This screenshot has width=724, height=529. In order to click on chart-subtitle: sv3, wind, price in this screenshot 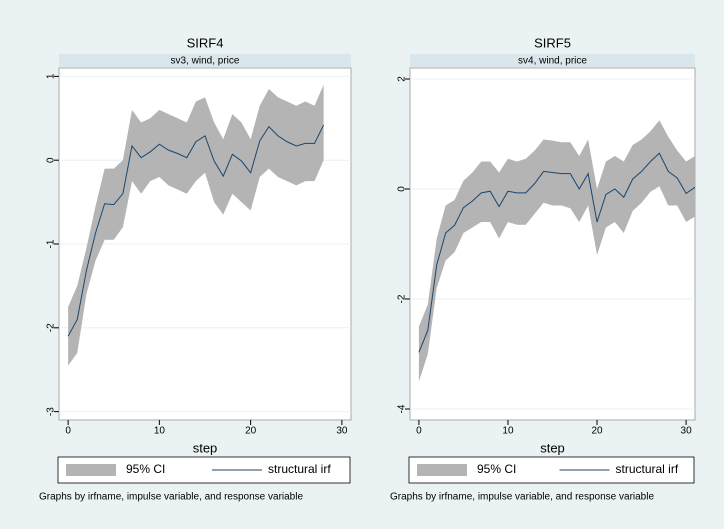, I will do `click(205, 61)`.